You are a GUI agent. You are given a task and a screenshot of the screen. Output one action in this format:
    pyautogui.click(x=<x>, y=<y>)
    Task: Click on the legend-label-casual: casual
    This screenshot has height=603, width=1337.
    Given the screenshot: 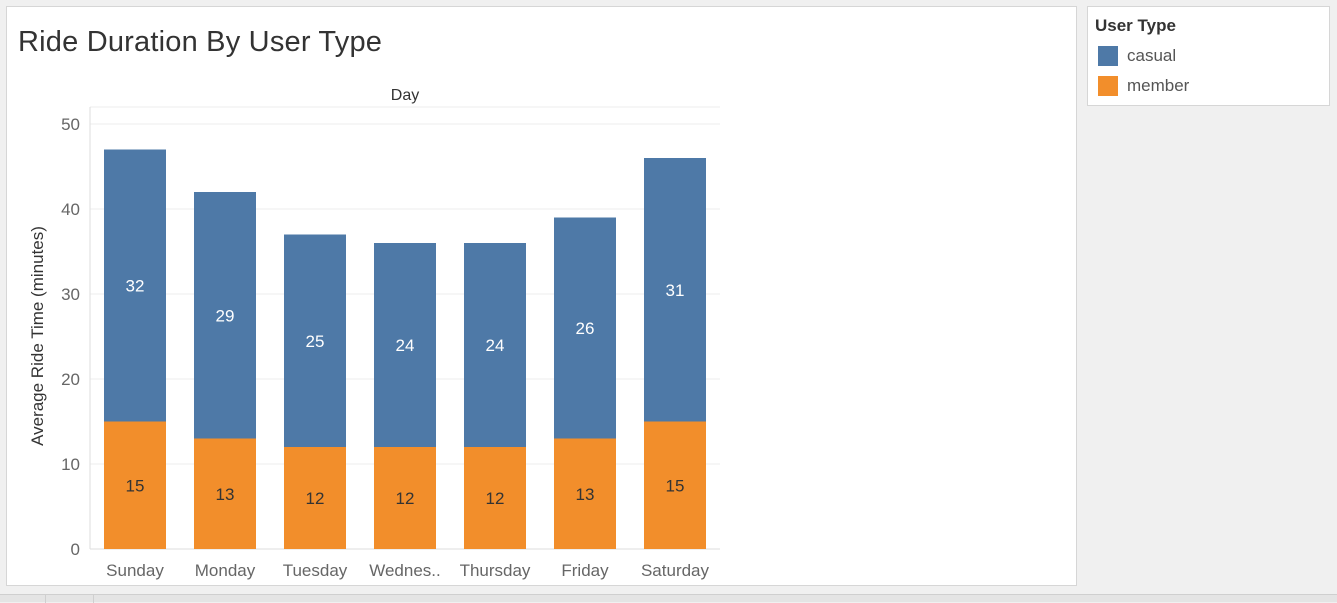 What is the action you would take?
    pyautogui.click(x=1152, y=55)
    